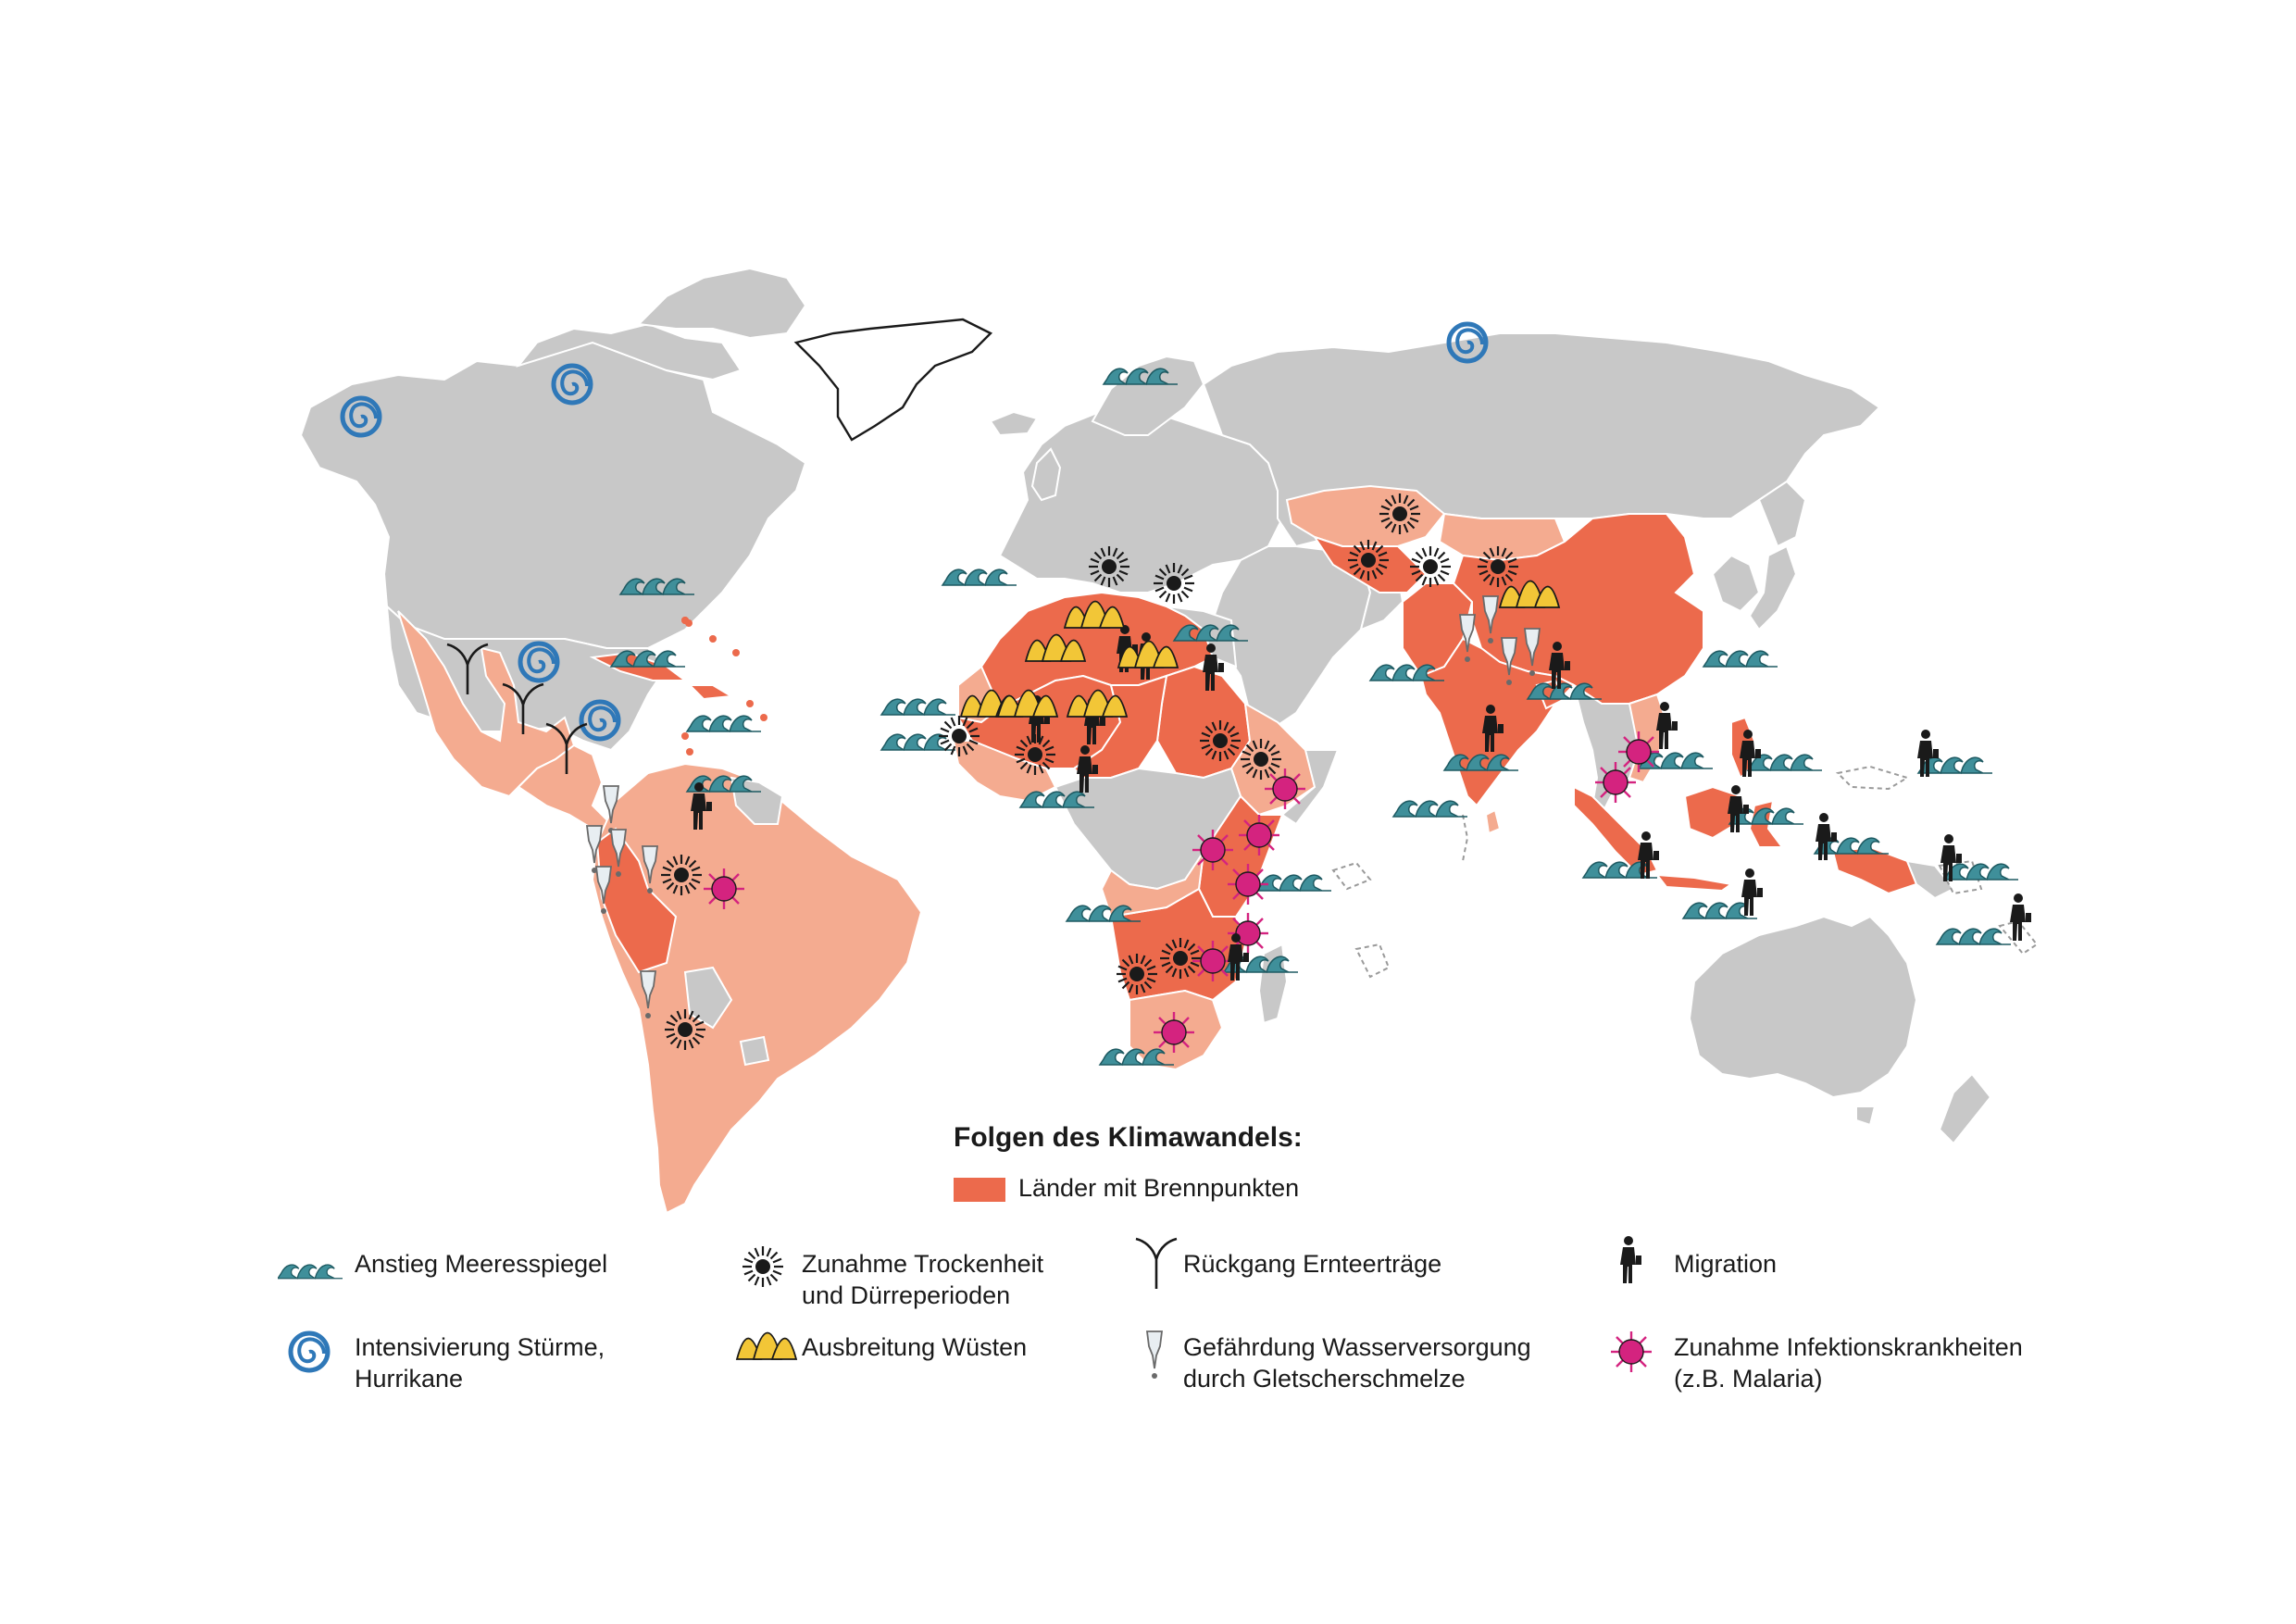 The height and width of the screenshot is (1624, 2296). I want to click on hotspot-swatch, so click(980, 1190).